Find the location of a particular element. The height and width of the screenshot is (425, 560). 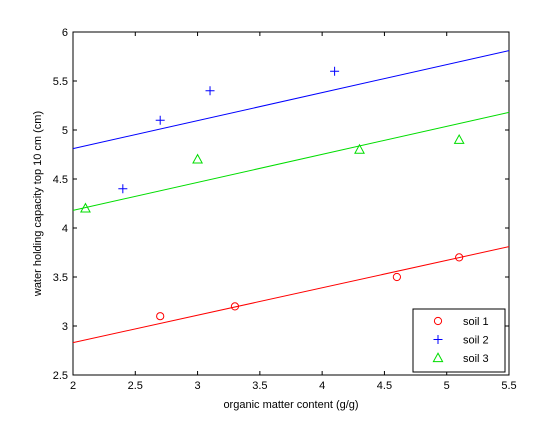

y-tick-label: 3.5 is located at coordinates (60, 278).